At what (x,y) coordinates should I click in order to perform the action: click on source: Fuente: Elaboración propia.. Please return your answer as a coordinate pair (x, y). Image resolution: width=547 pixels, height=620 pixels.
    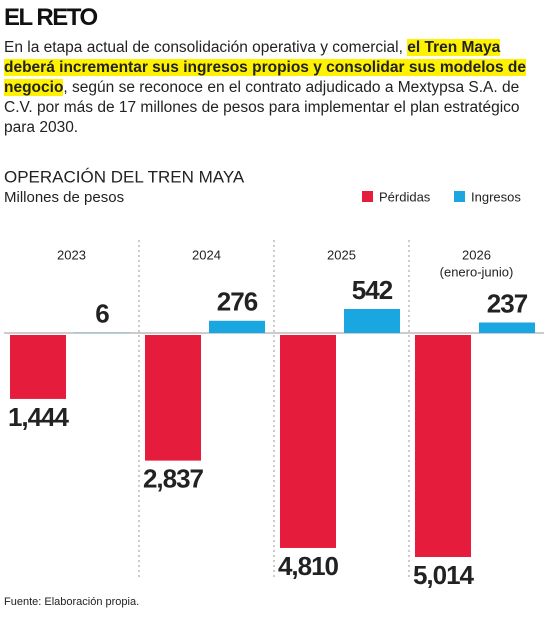
    Looking at the image, I should click on (71, 602).